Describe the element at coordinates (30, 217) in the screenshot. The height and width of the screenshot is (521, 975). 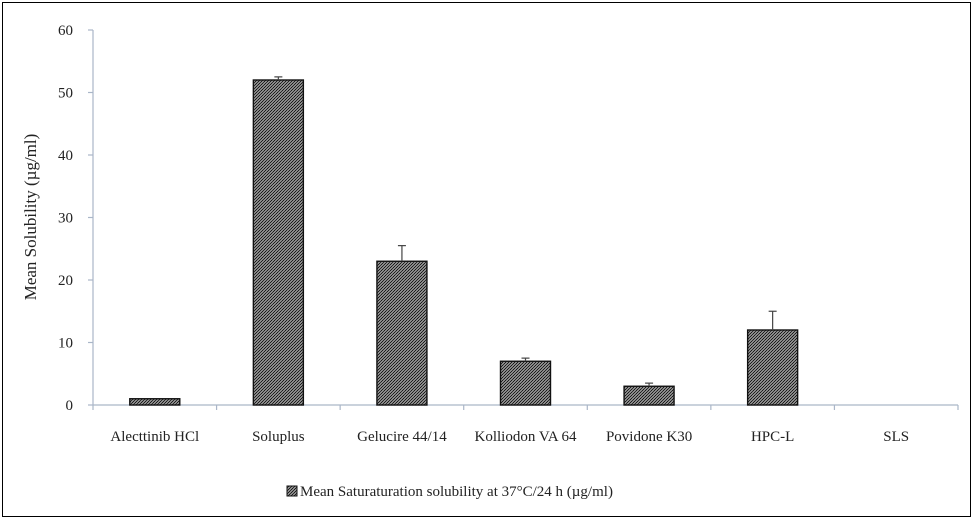
I see `y-axis-title: Mean Solubility (µg/ml)` at that location.